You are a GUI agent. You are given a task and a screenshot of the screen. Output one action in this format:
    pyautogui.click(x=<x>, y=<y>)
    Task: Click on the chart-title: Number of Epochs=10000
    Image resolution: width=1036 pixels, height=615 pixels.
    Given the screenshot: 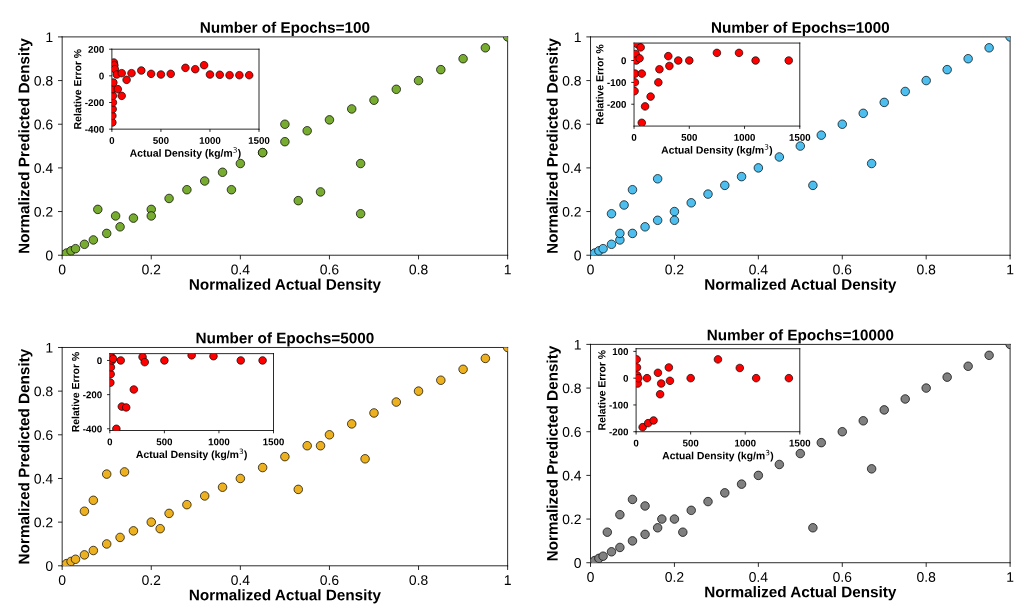 What is the action you would take?
    pyautogui.click(x=800, y=336)
    